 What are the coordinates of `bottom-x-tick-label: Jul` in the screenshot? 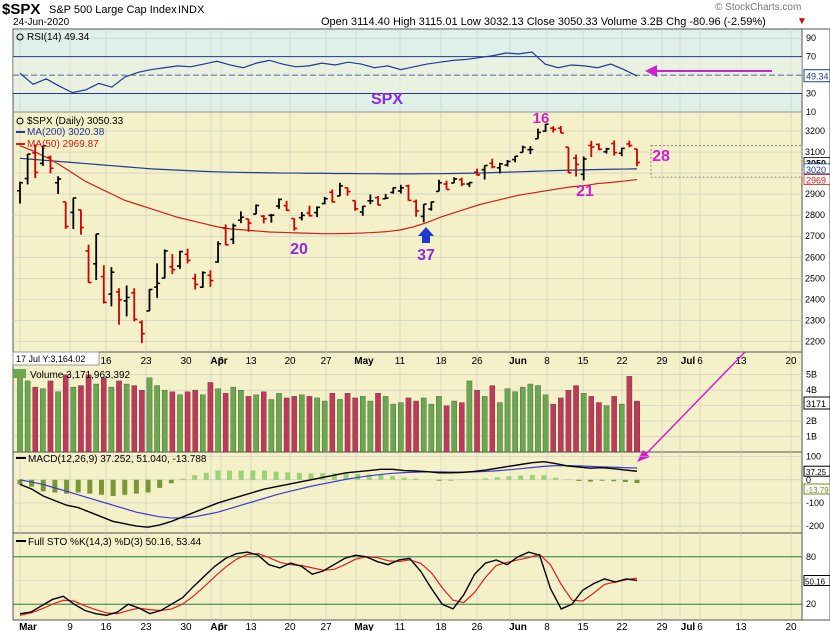 It's located at (688, 626).